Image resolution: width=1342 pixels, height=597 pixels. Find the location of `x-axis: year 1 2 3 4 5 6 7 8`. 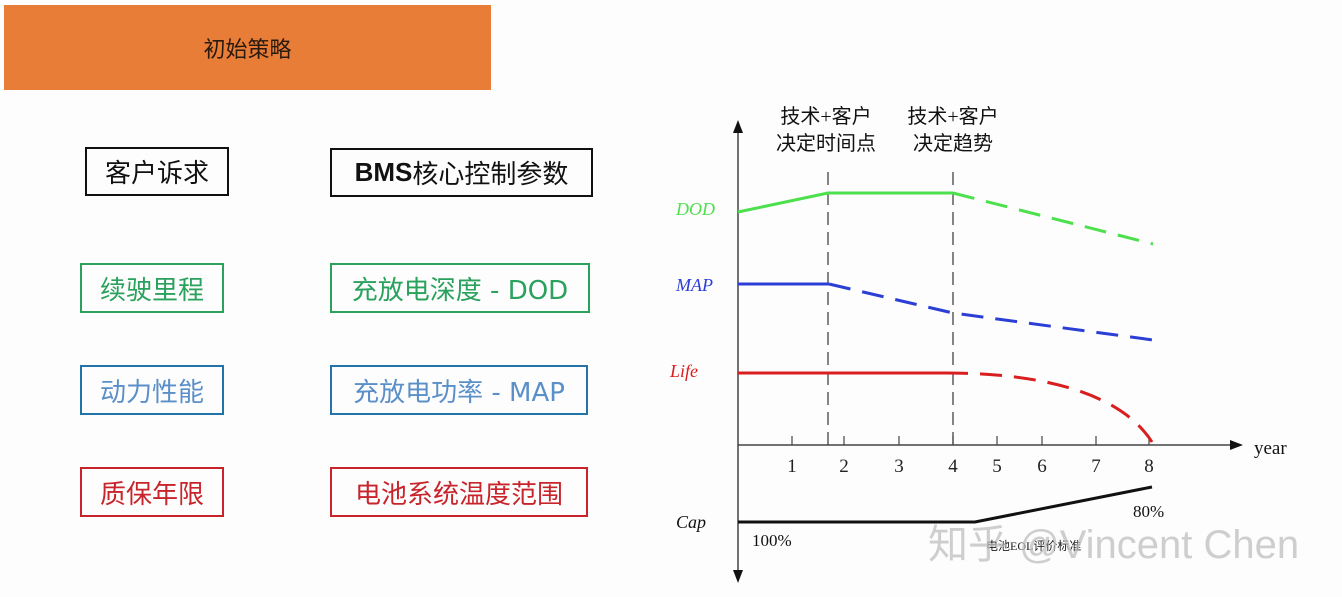

x-axis: year 1 2 3 4 5 6 7 8 is located at coordinates (1012, 456).